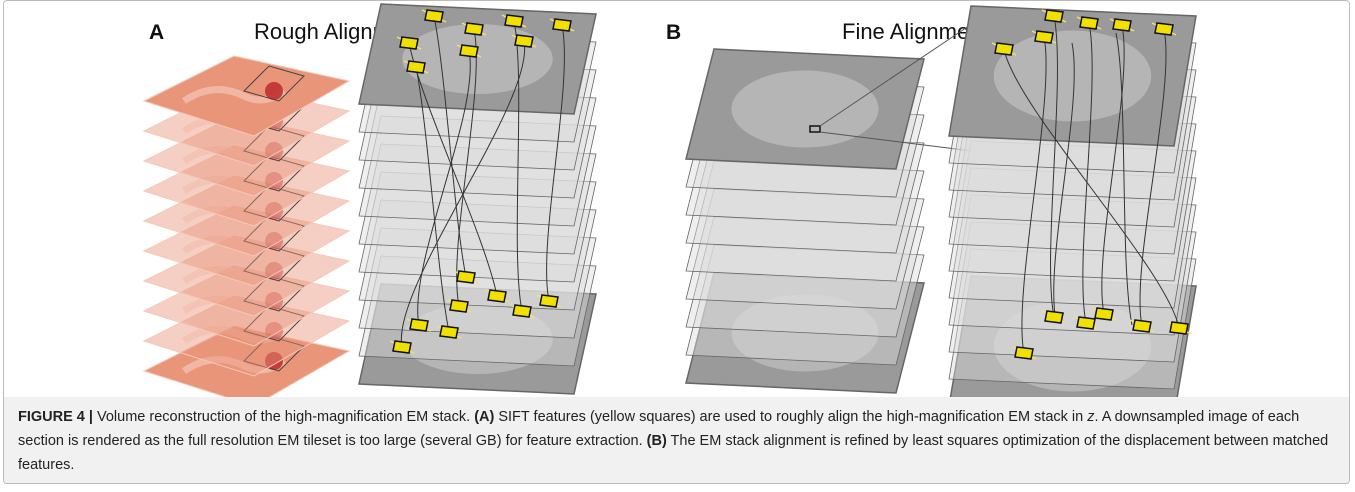 The image size is (1355, 492). I want to click on zoom-box, so click(815, 129).